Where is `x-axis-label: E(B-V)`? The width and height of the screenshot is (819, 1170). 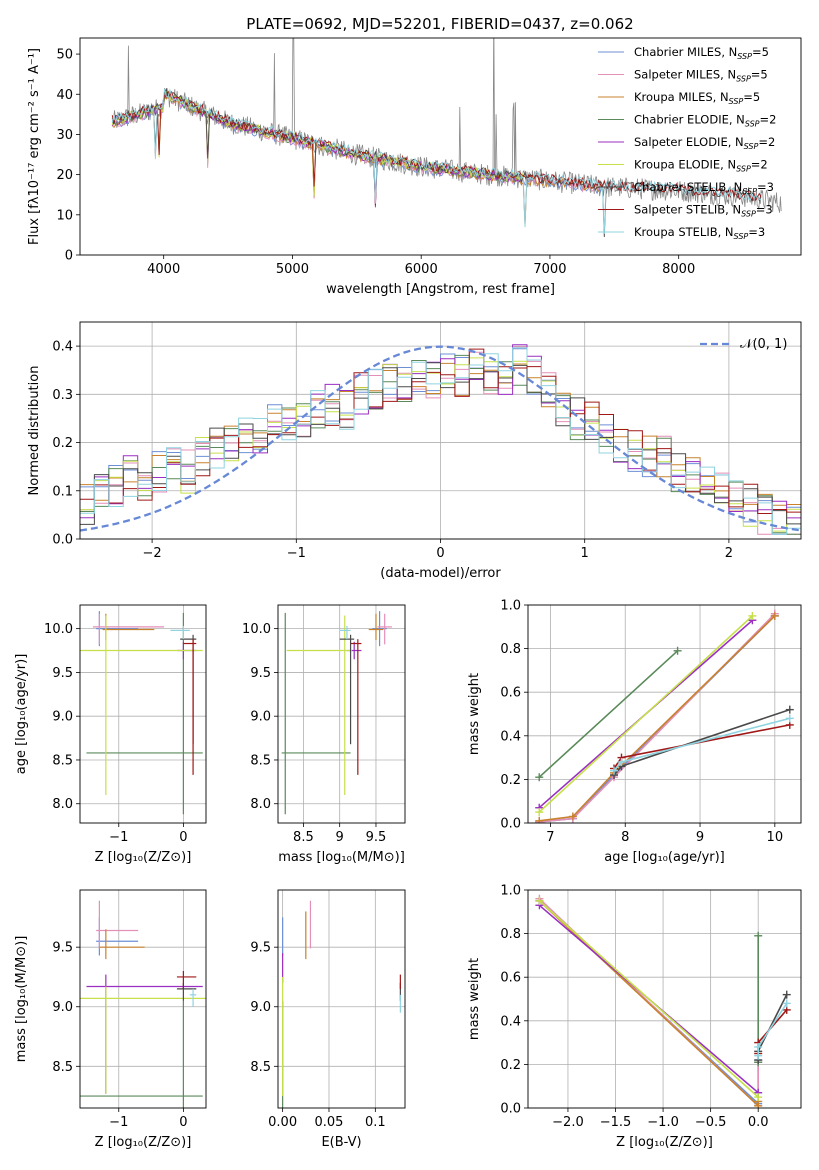 x-axis-label: E(B-V) is located at coordinates (341, 1142).